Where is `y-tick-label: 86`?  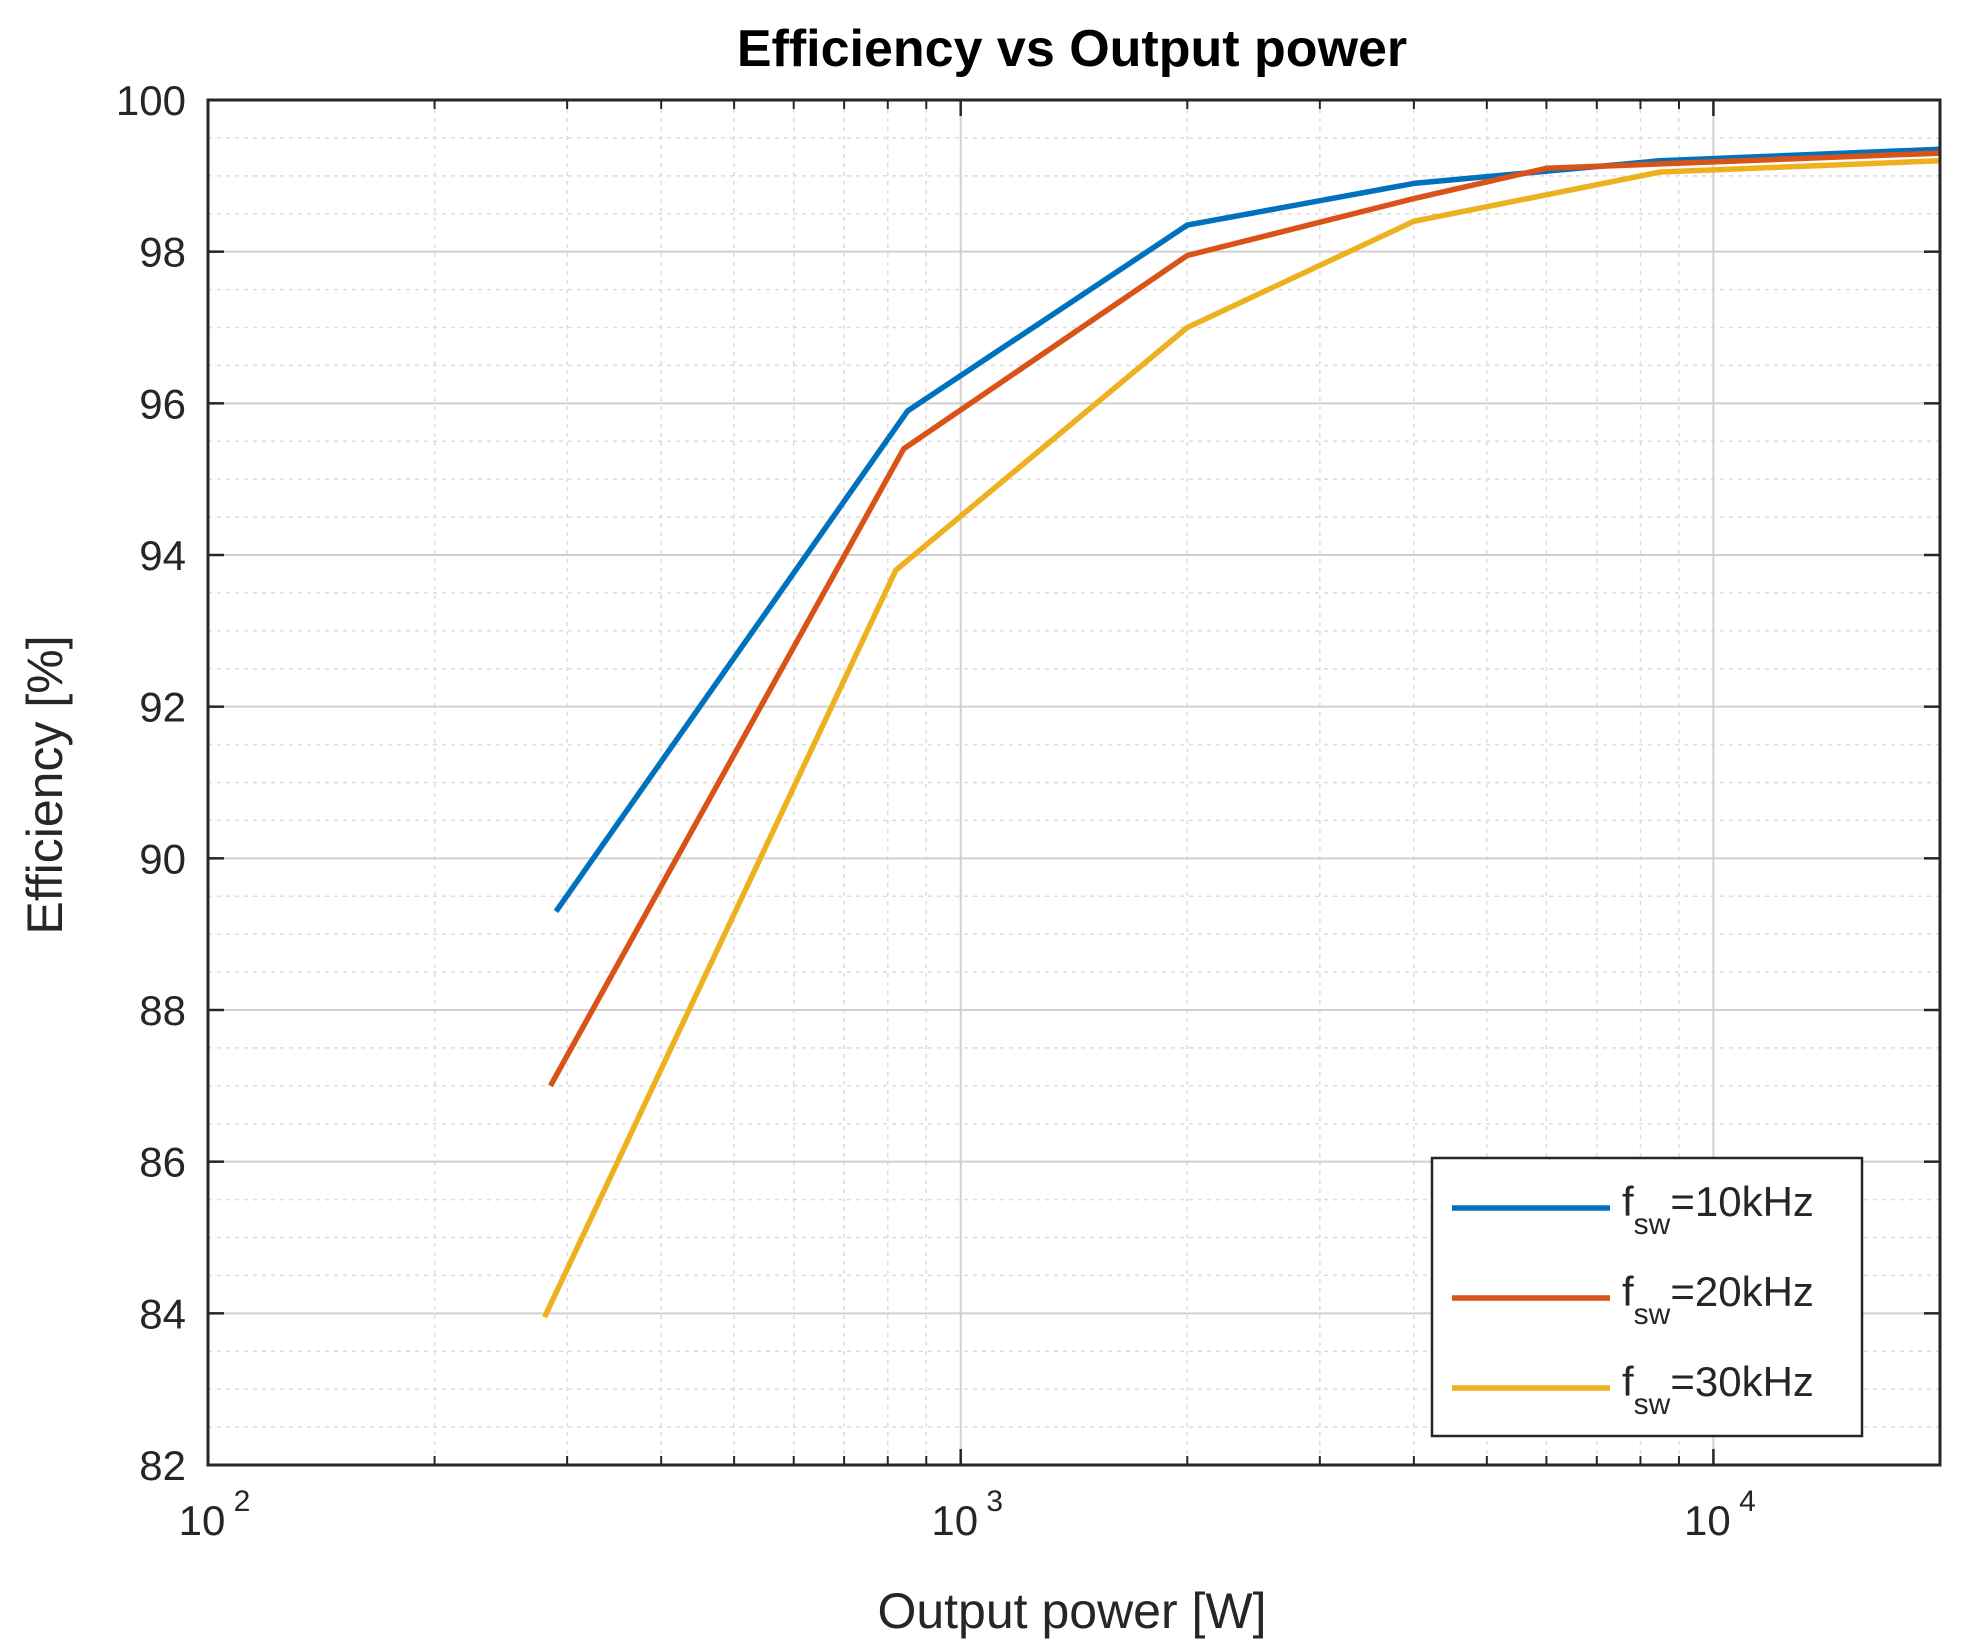
y-tick-label: 86 is located at coordinates (162, 1162).